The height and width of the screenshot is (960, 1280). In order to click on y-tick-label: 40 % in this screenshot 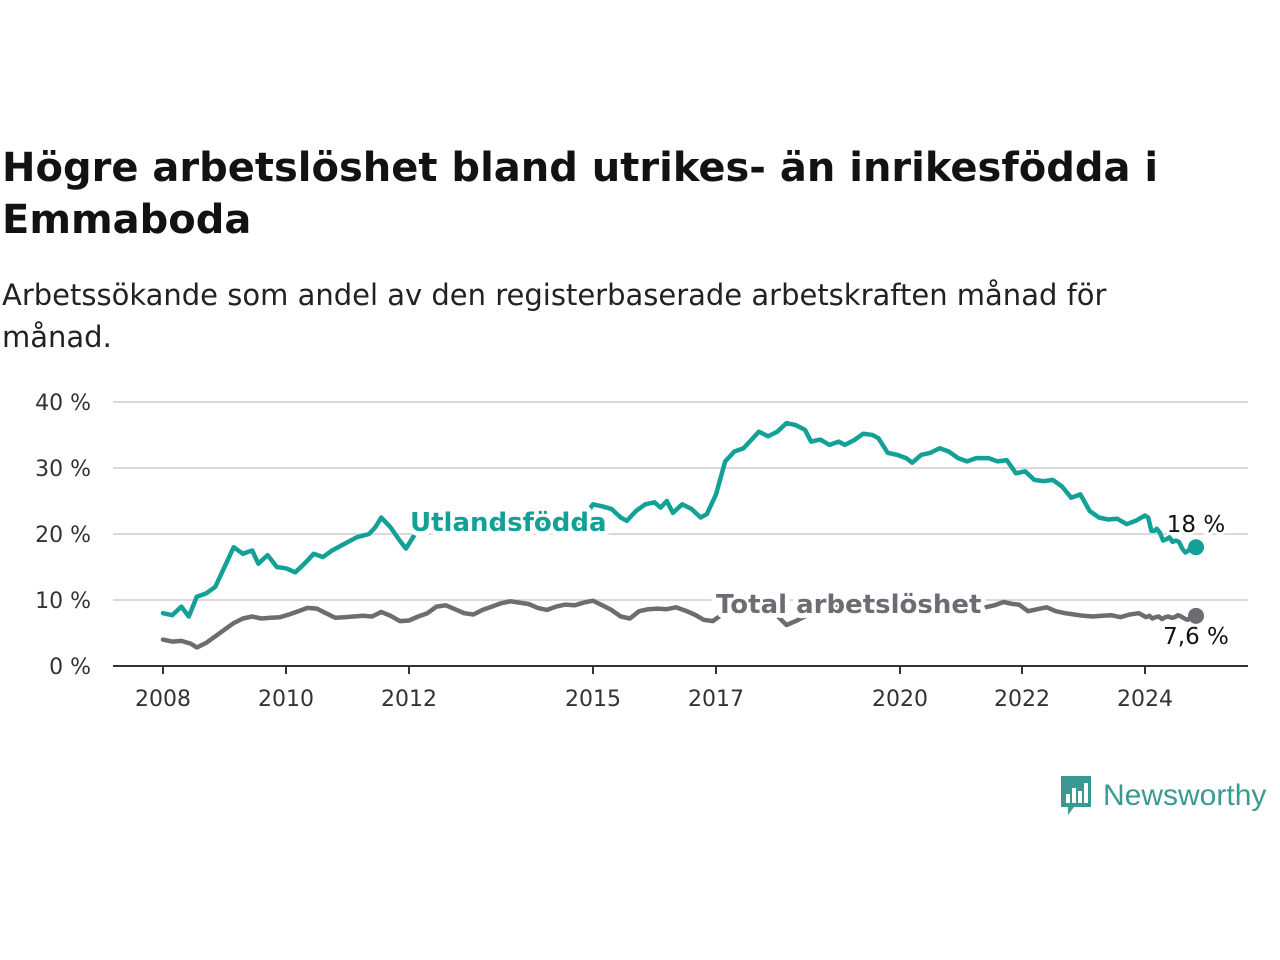, I will do `click(63, 403)`.